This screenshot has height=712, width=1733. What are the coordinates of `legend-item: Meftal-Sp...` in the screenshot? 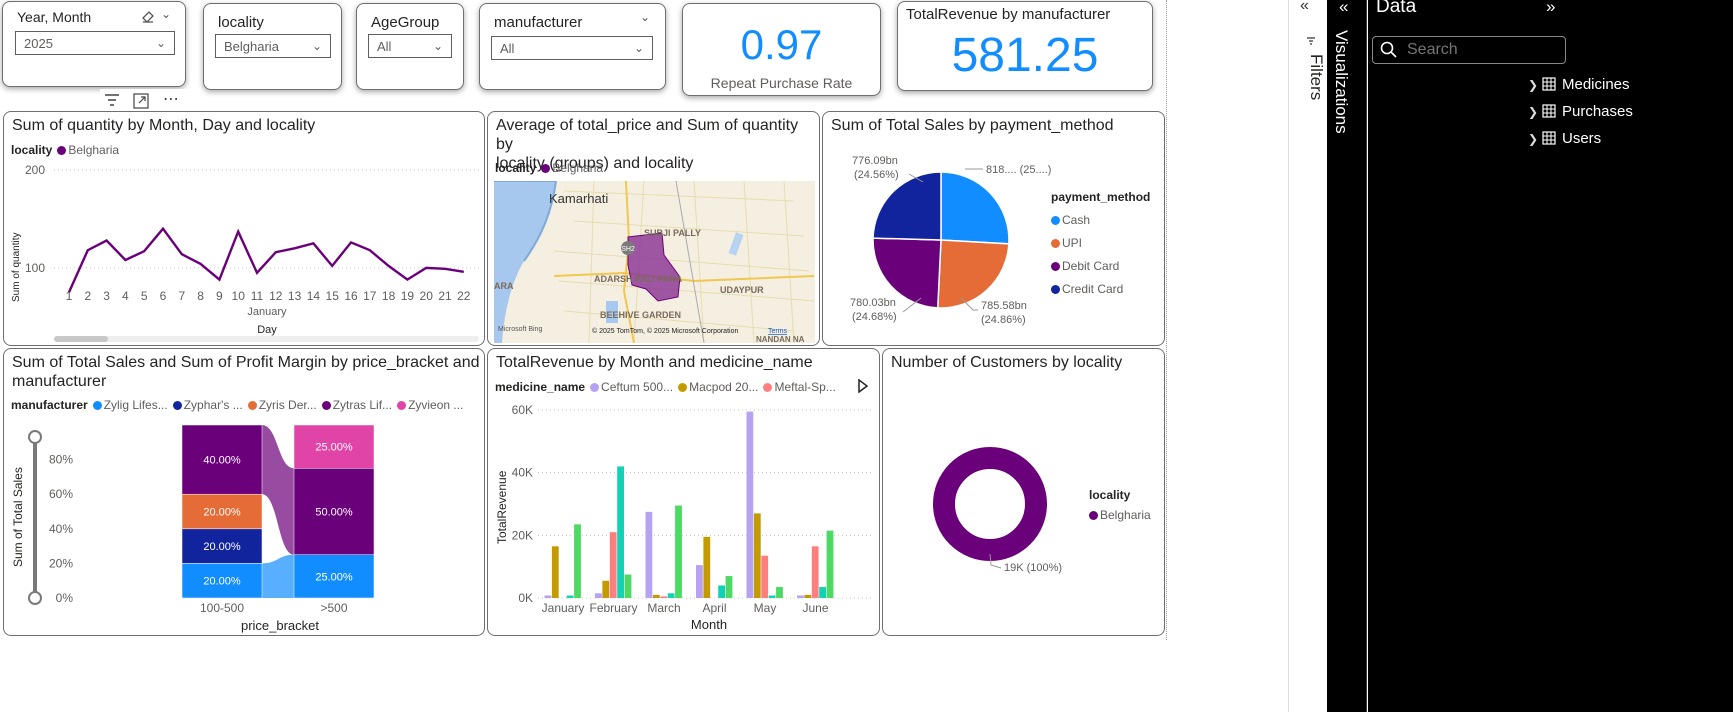 It's located at (797, 387).